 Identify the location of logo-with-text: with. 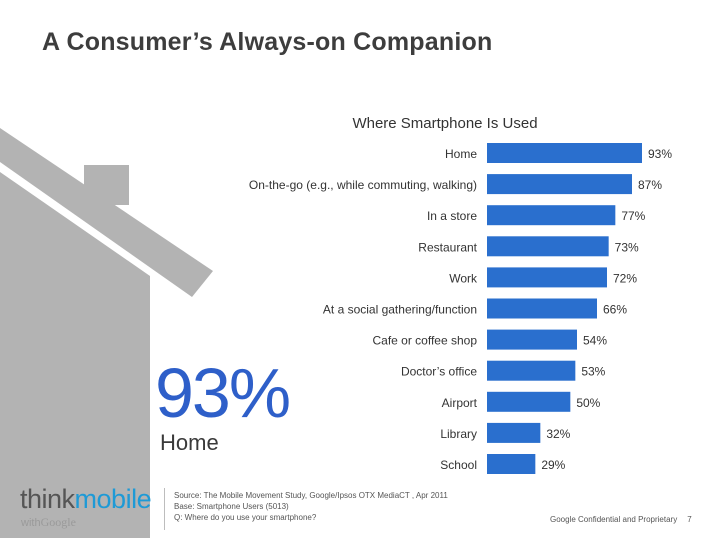
(31, 523).